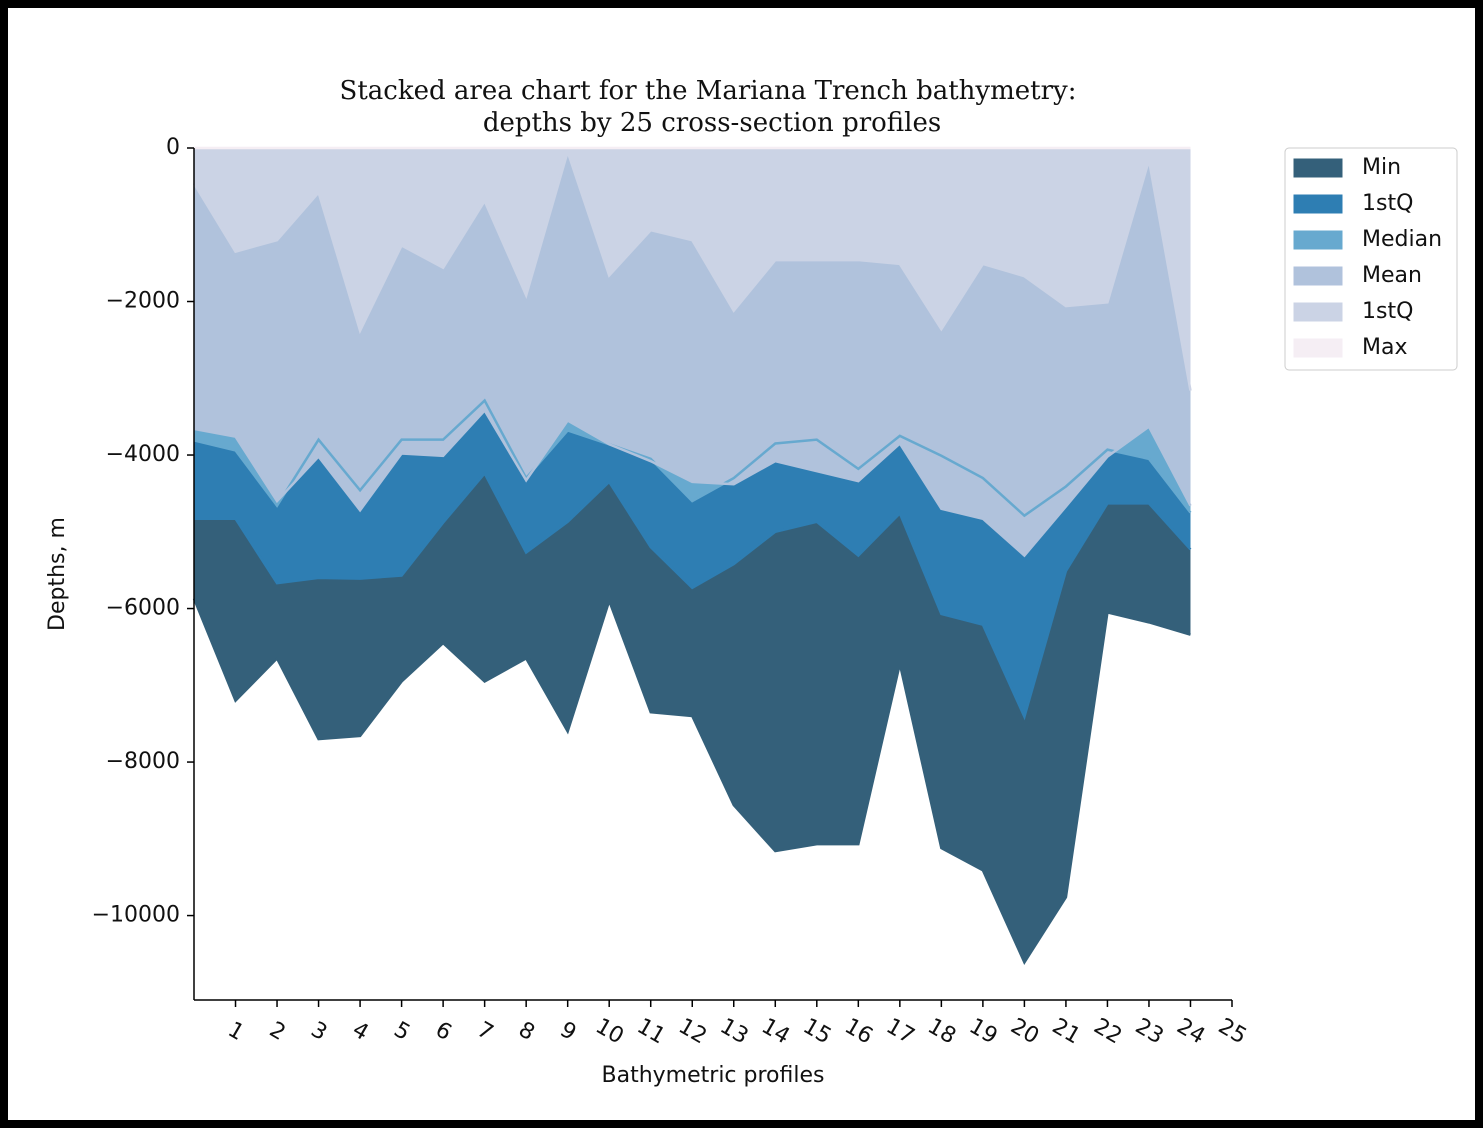 This screenshot has width=1483, height=1128. What do you see at coordinates (713, 1075) in the screenshot?
I see `x-axis-label: Bathymetric profiles` at bounding box center [713, 1075].